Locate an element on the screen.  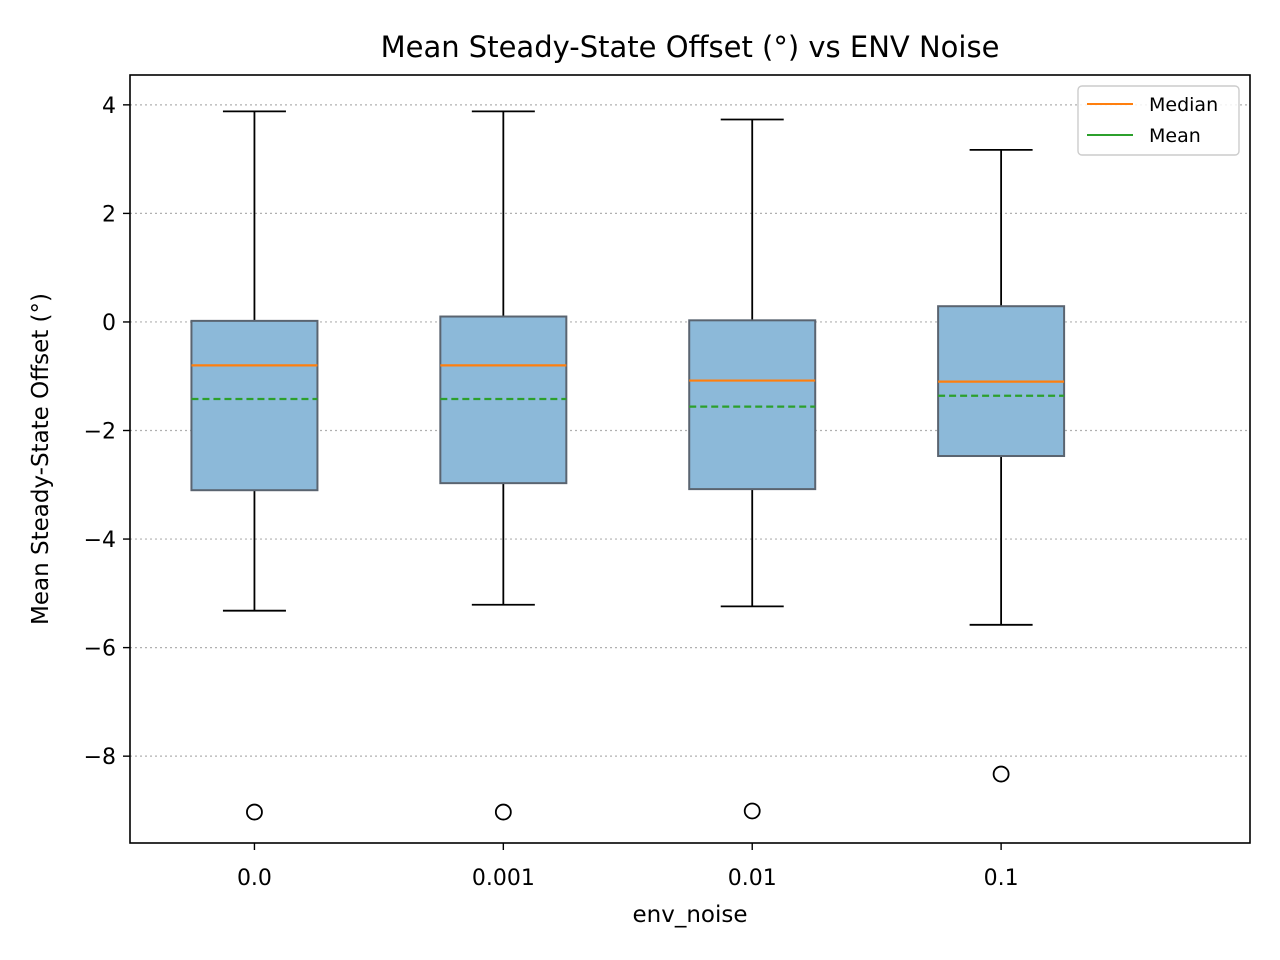
y-tick-label: −6 is located at coordinates (100, 649).